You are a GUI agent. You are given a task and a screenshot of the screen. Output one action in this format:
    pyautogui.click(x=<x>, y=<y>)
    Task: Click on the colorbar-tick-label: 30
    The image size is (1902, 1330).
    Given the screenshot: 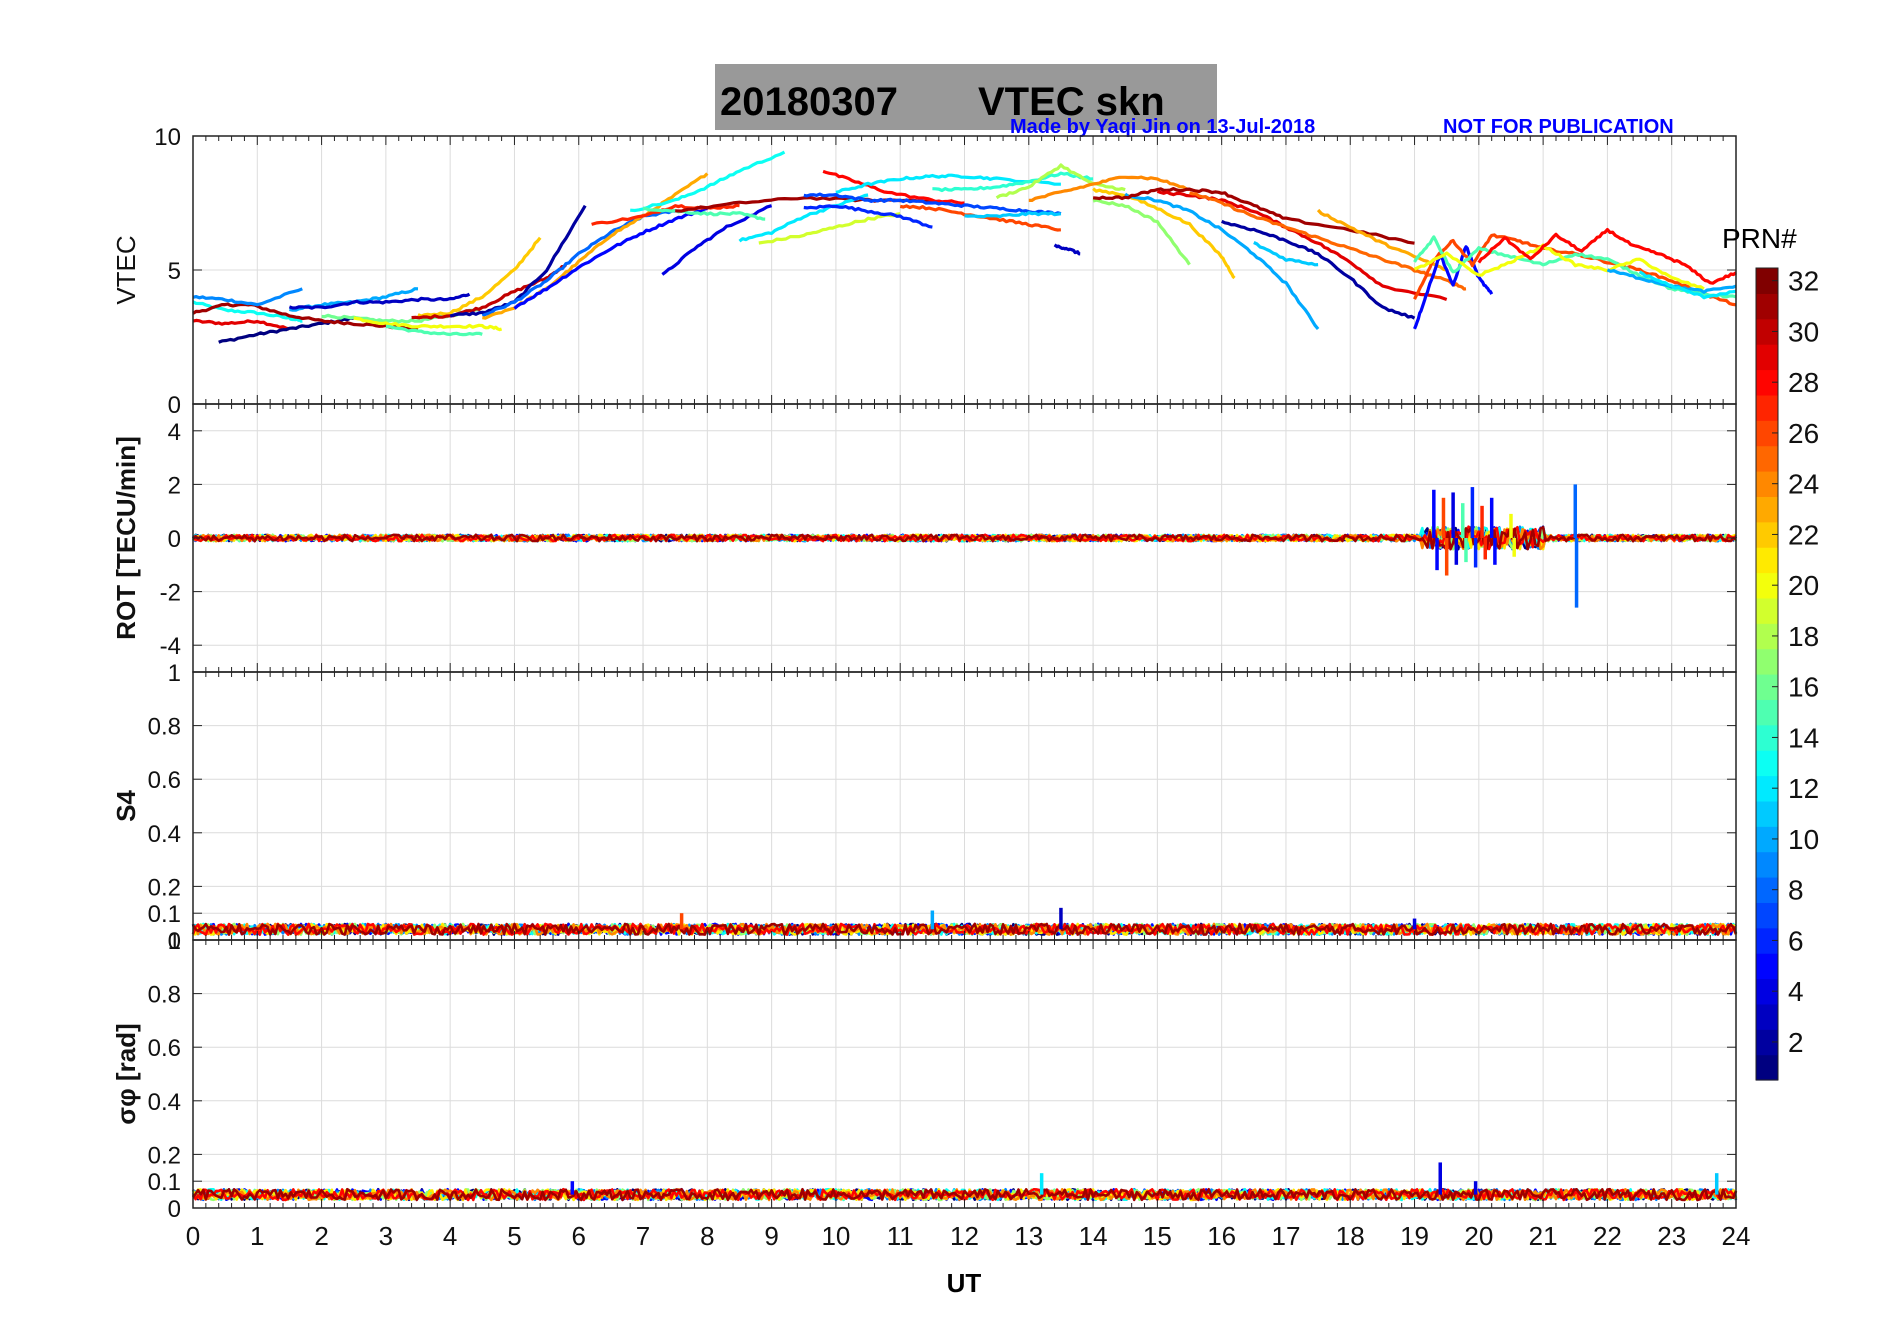 What is the action you would take?
    pyautogui.click(x=1803, y=331)
    